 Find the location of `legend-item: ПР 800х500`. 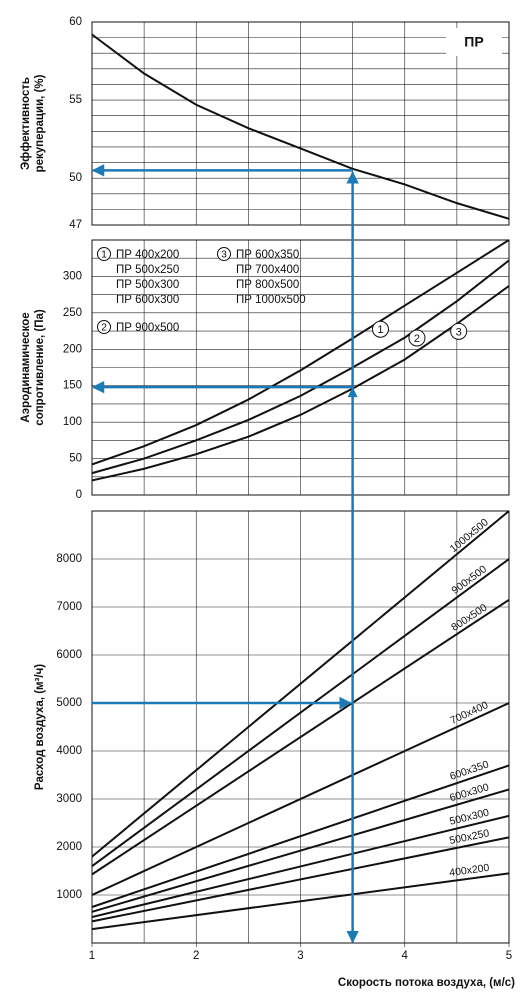

legend-item: ПР 800х500 is located at coordinates (267, 285).